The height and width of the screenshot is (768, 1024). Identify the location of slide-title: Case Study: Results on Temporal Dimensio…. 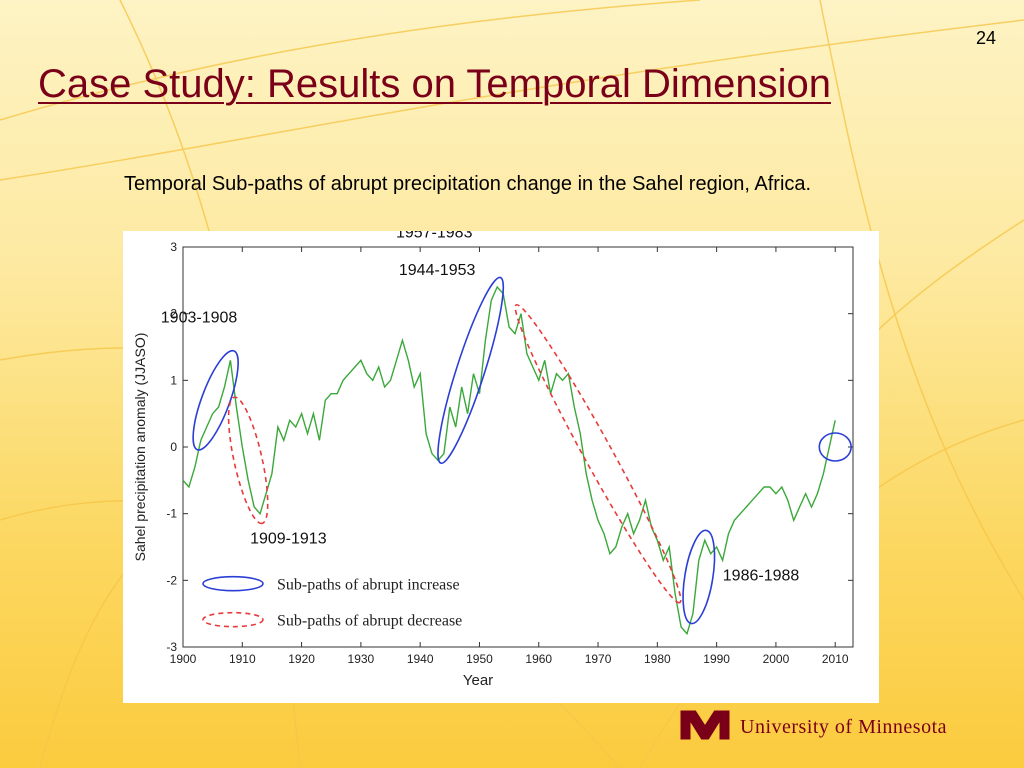
(434, 84).